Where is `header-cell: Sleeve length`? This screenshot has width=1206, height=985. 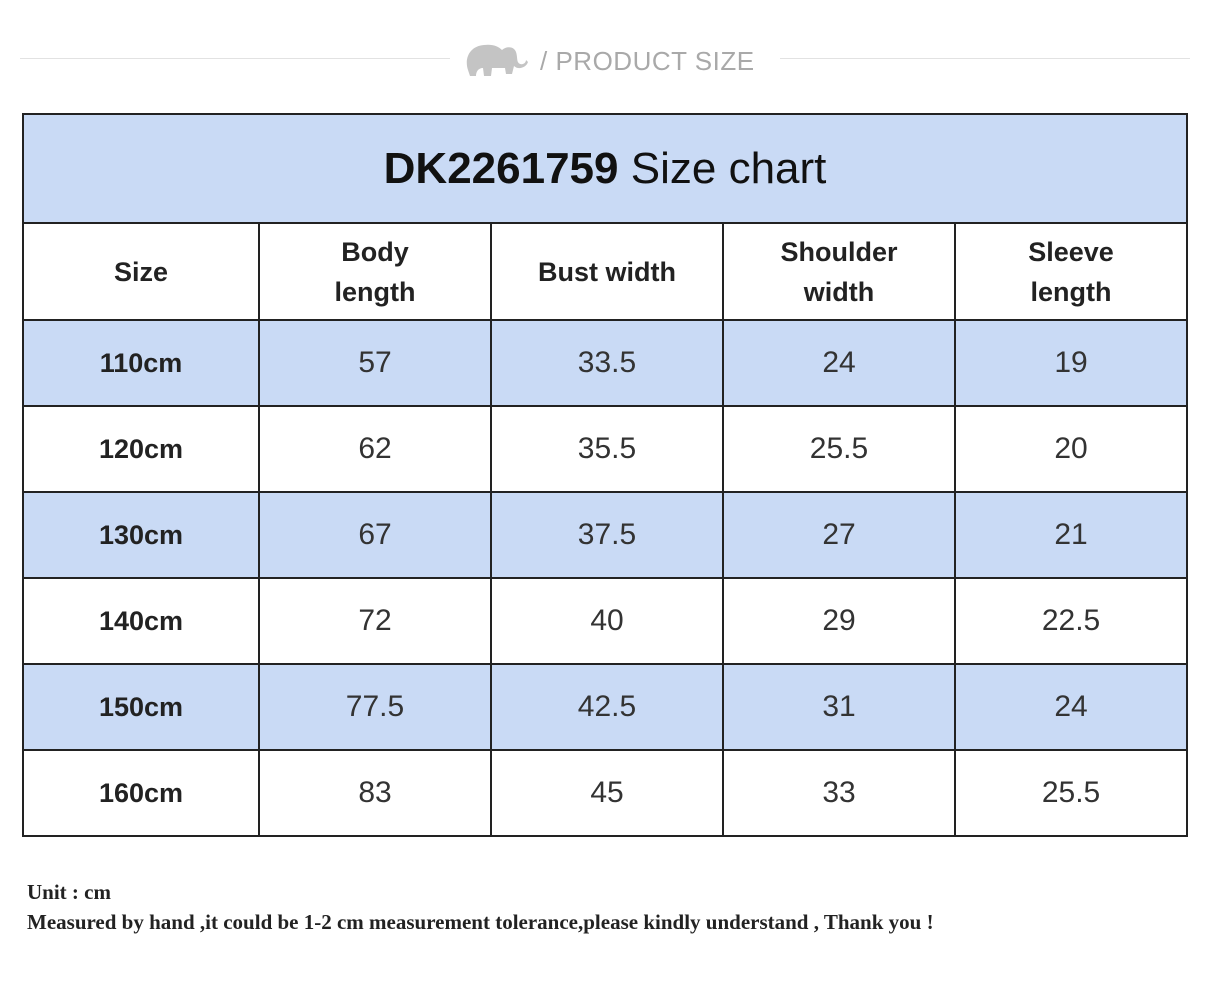 header-cell: Sleeve length is located at coordinates (1071, 271).